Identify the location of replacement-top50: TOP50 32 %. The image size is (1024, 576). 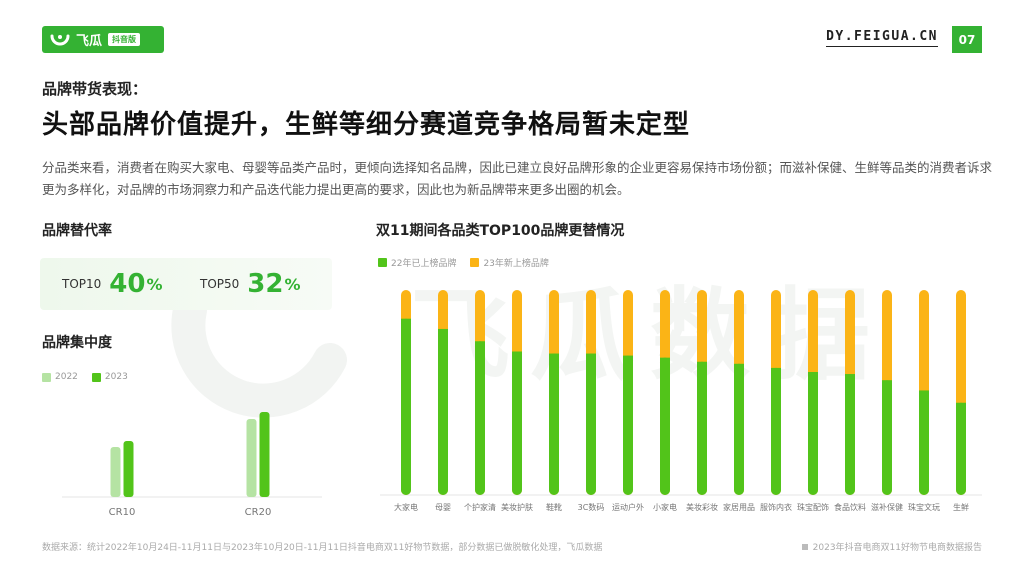
(250, 284).